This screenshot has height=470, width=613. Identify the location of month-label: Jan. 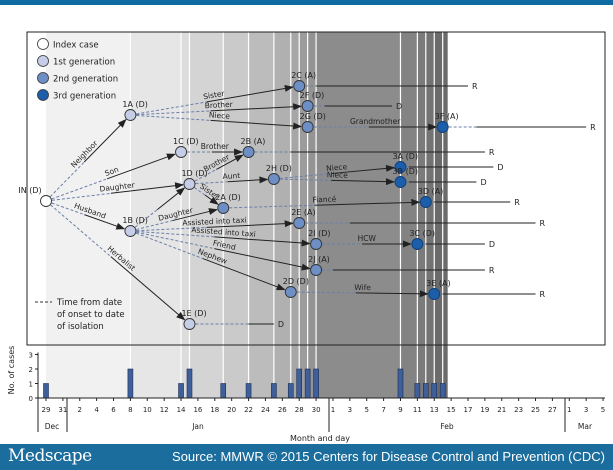
(197, 426).